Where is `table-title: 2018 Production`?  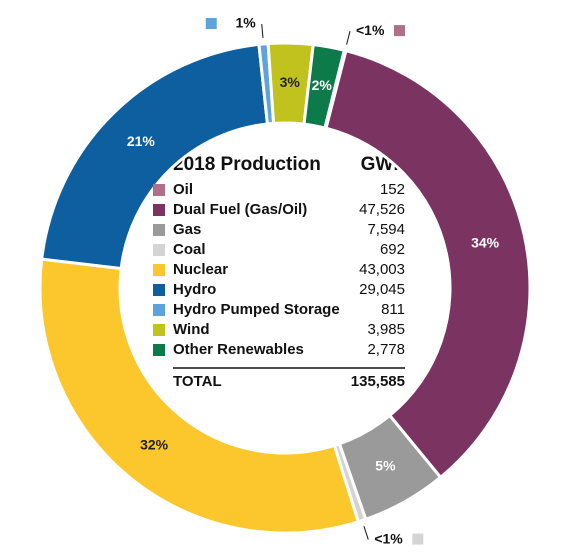 table-title: 2018 Production is located at coordinates (247, 164).